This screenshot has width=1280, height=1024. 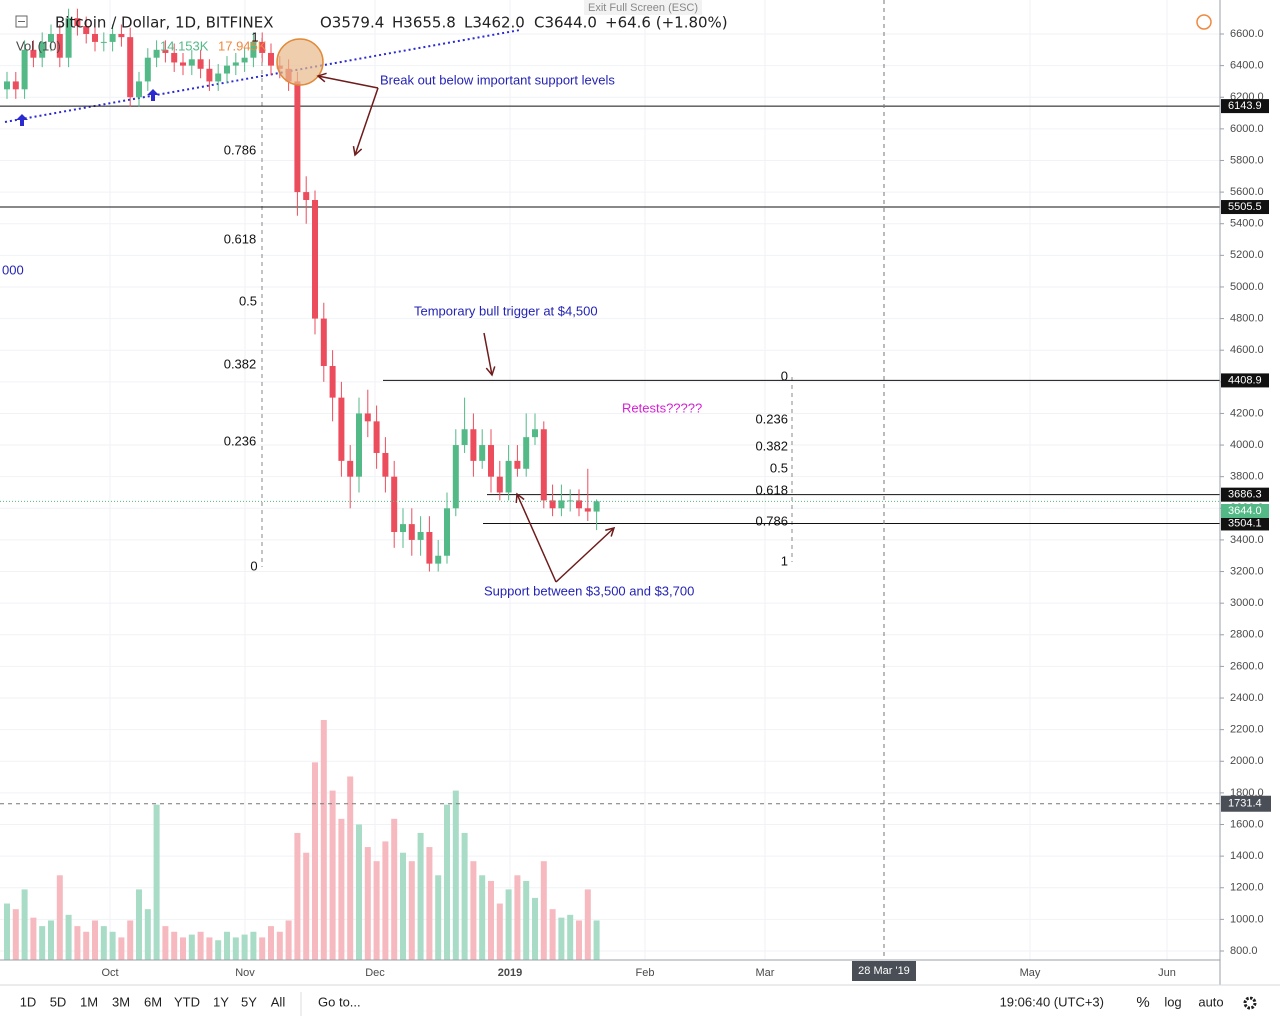 What do you see at coordinates (1247, 350) in the screenshot?
I see `y-tick-label: 4600.0` at bounding box center [1247, 350].